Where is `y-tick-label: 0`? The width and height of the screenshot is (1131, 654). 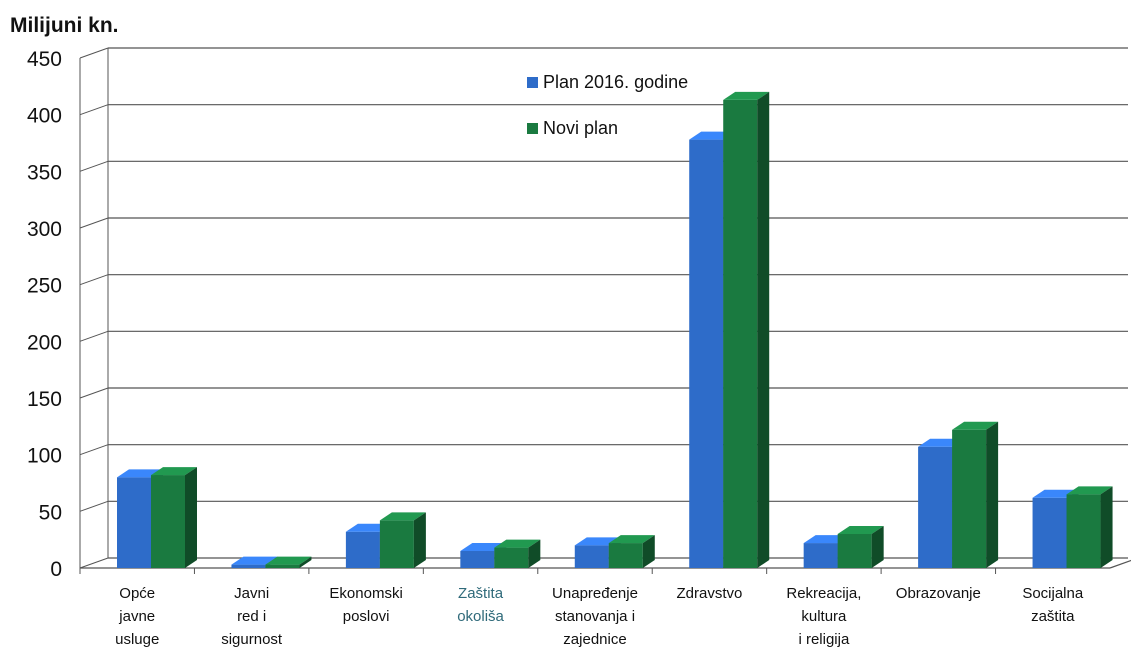 y-tick-label: 0 is located at coordinates (56, 569).